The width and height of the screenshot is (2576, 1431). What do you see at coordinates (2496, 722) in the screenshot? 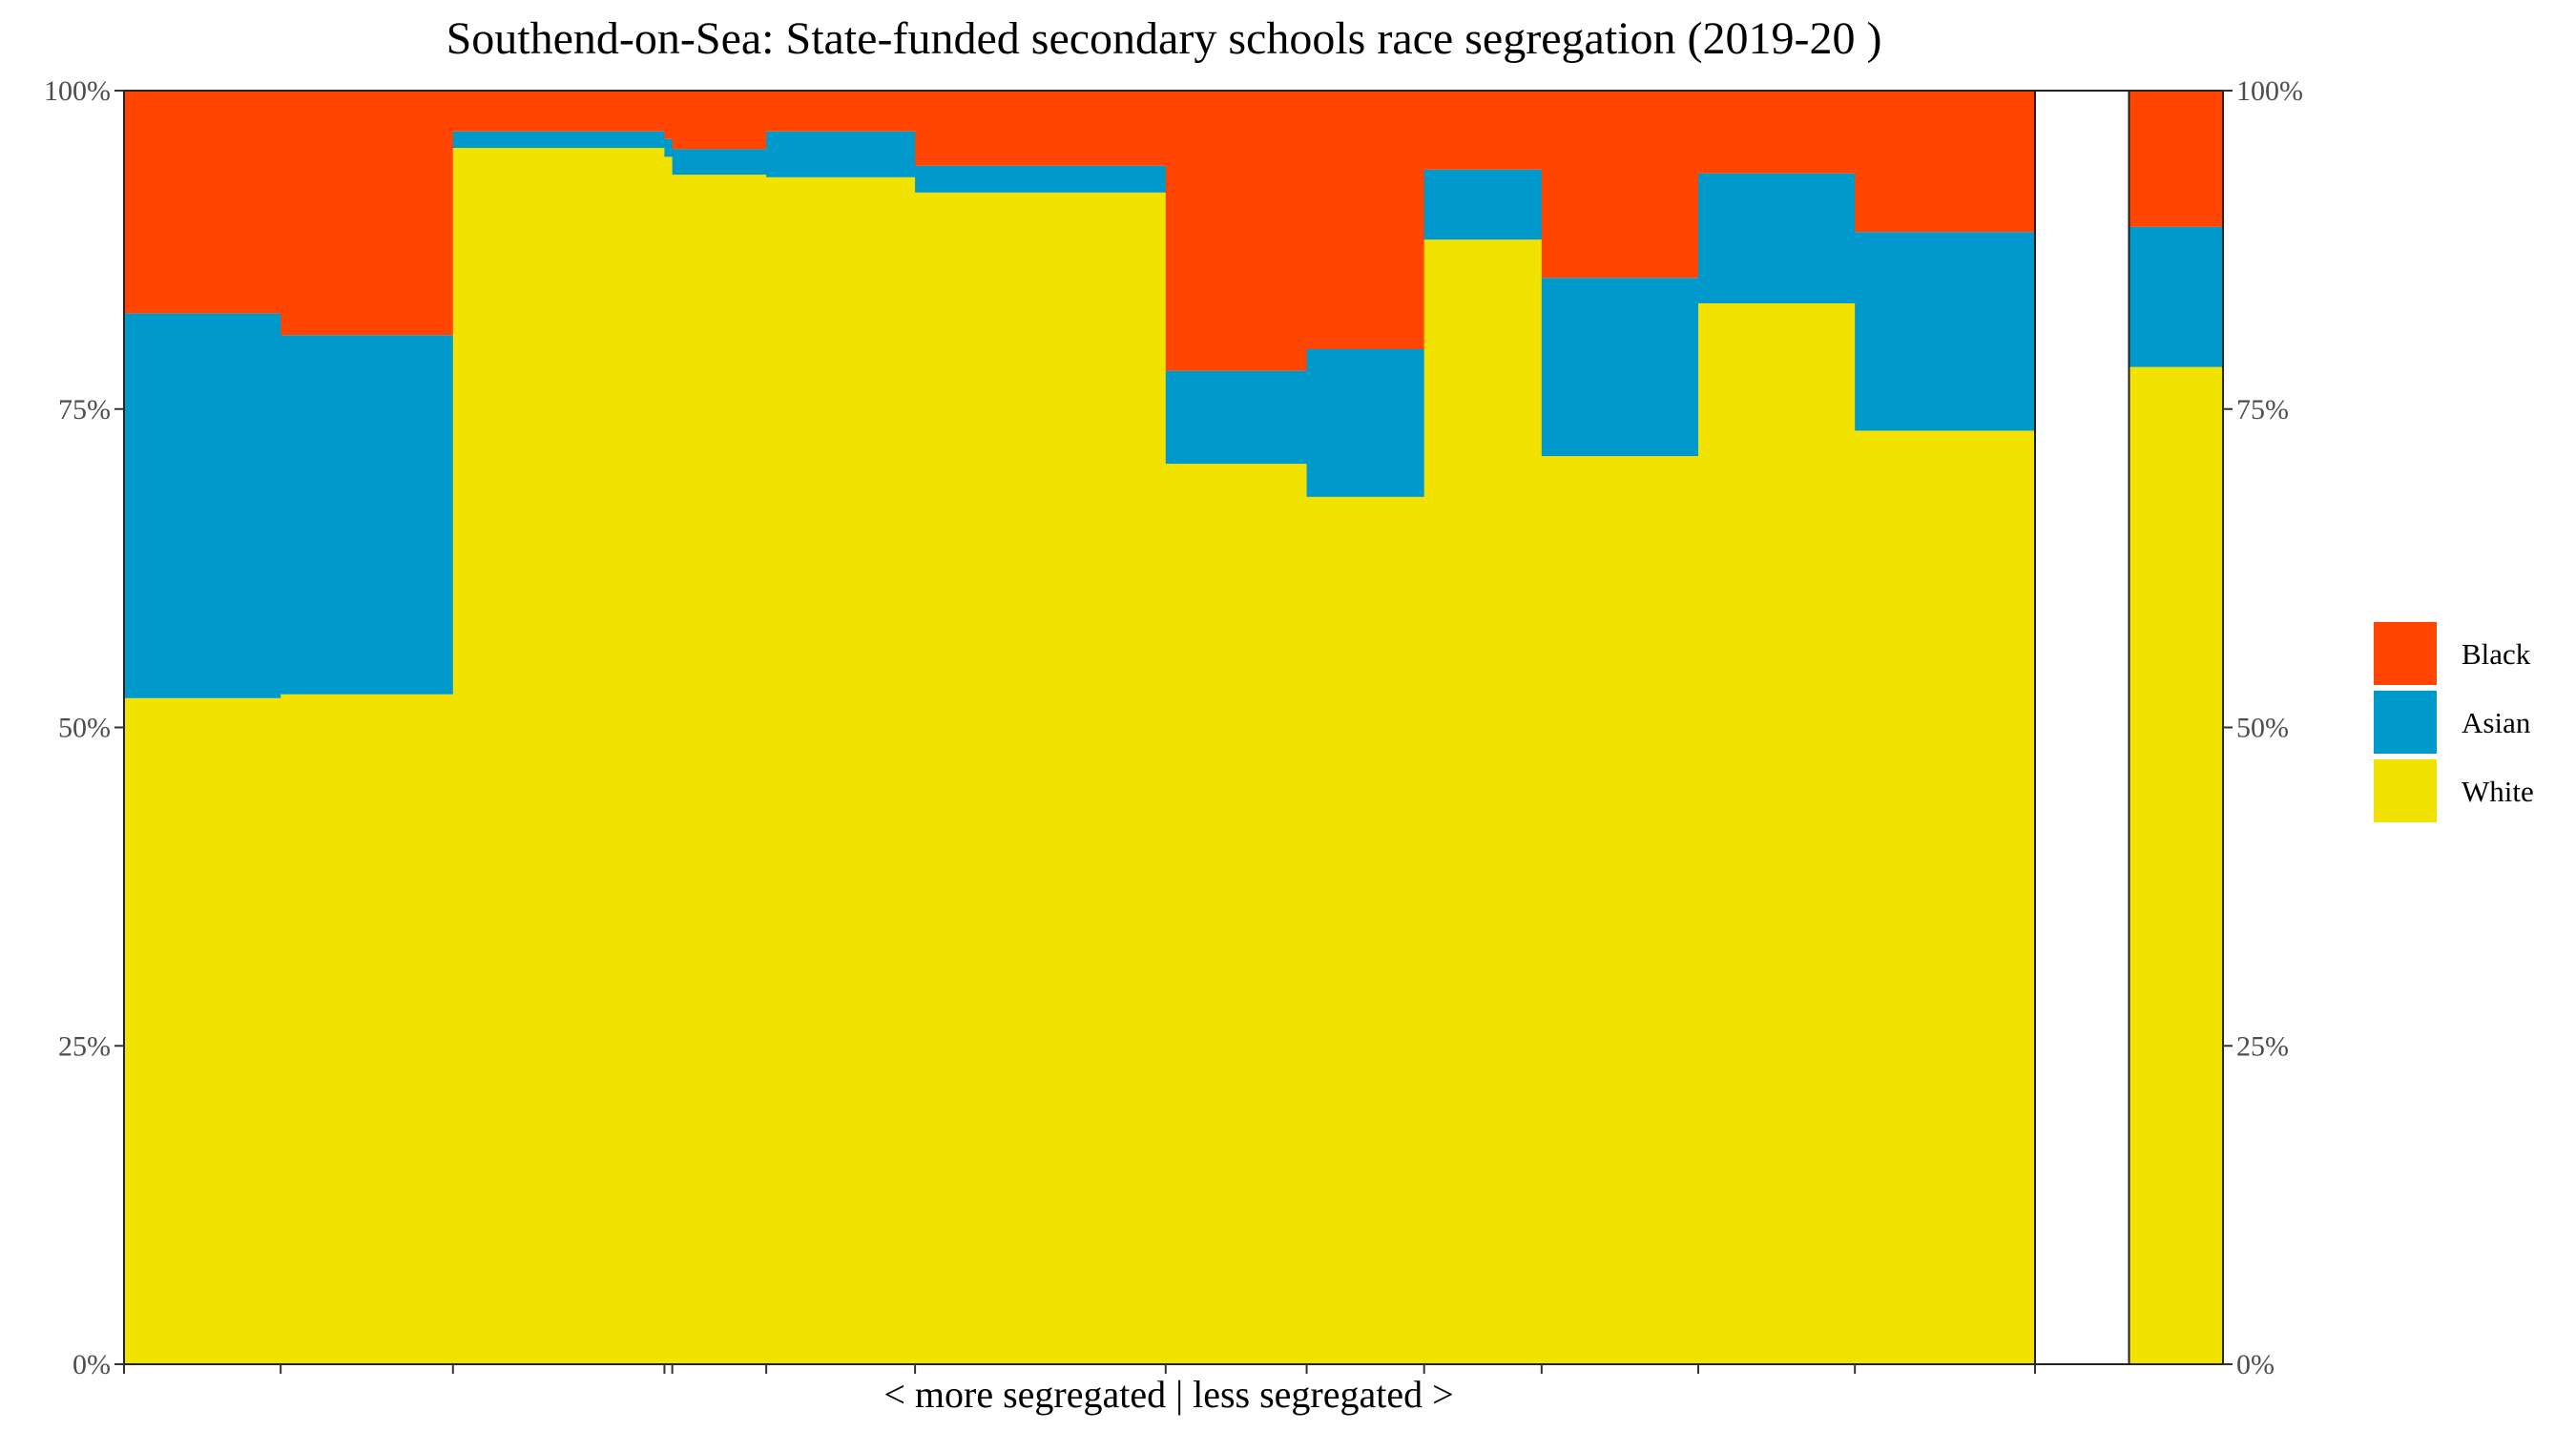
I see `legend-label-asian: Asian` at bounding box center [2496, 722].